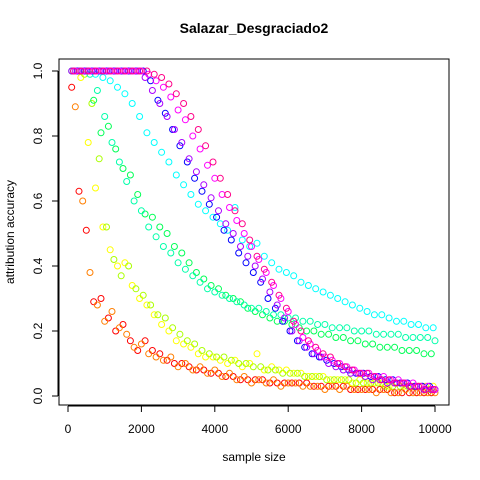 The image size is (480, 480). Describe the element at coordinates (38, 265) in the screenshot. I see `y-tick-label: 0.4` at that location.